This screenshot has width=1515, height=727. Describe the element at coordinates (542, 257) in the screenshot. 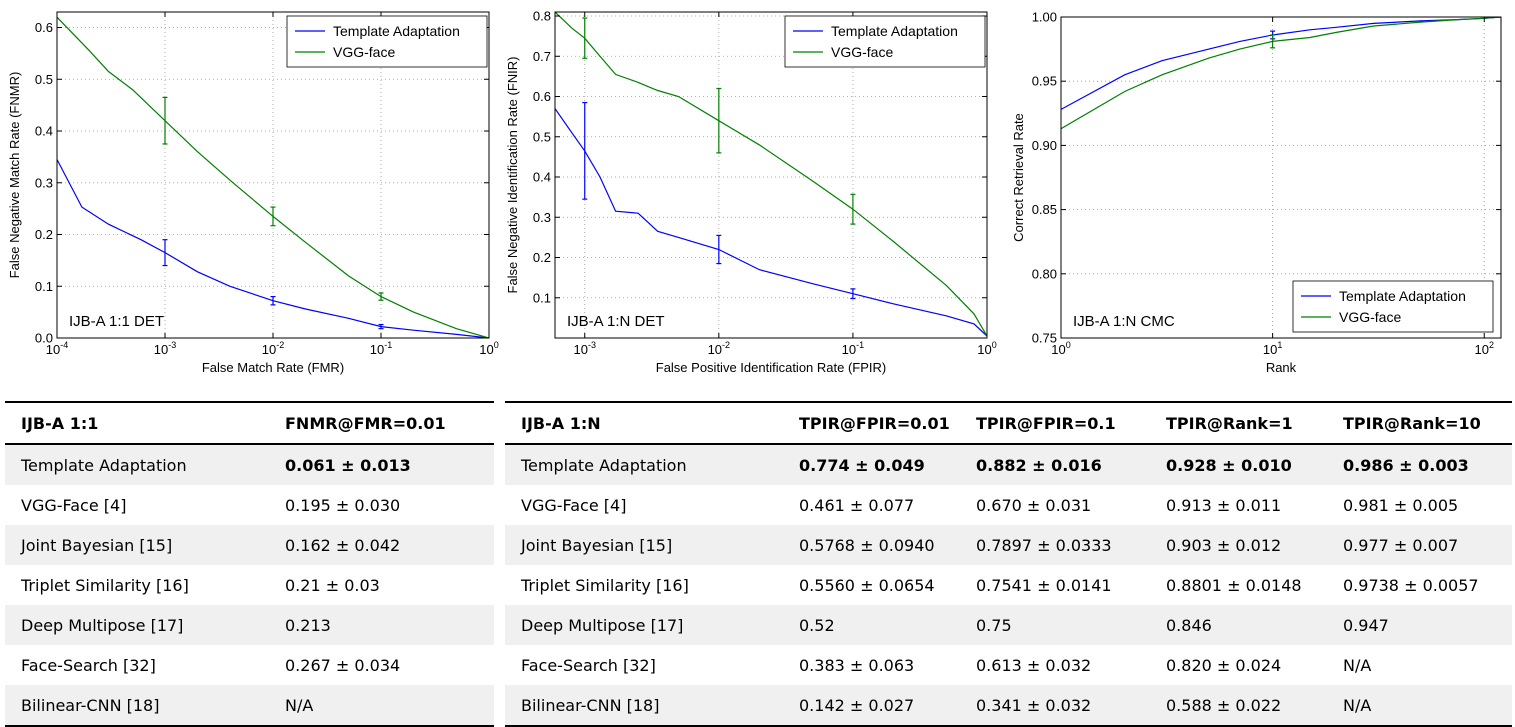

I see `y-tick-label: 0.2` at that location.